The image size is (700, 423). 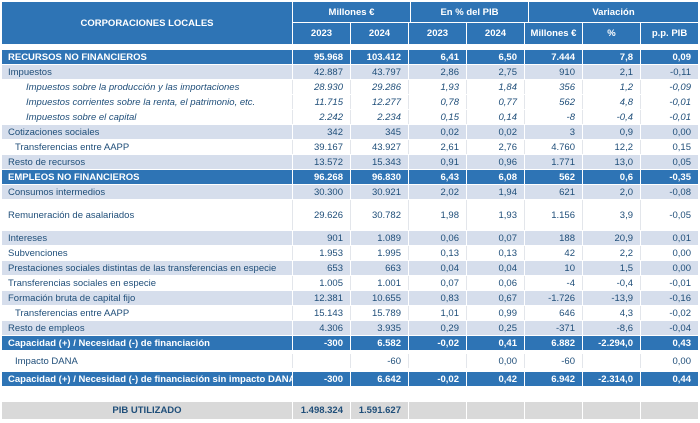 I want to click on row-value: 0,07, so click(x=437, y=283).